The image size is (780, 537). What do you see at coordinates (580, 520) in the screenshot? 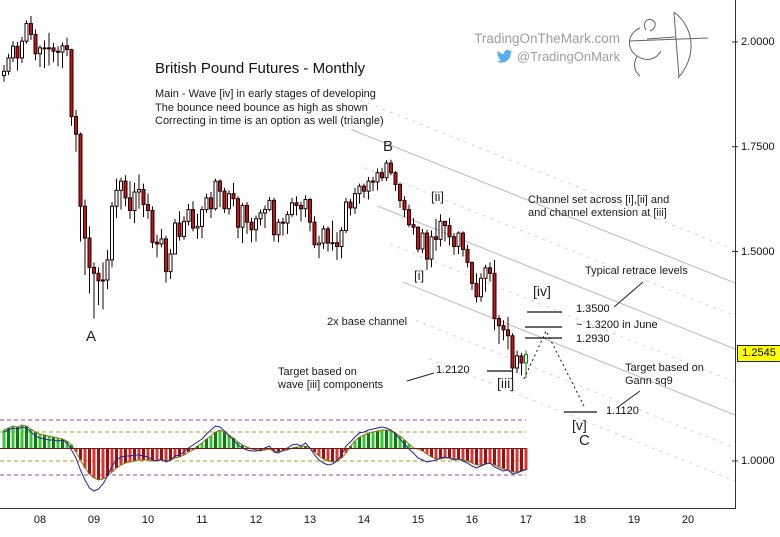
I see `time-axis-tick-label: 18` at bounding box center [580, 520].